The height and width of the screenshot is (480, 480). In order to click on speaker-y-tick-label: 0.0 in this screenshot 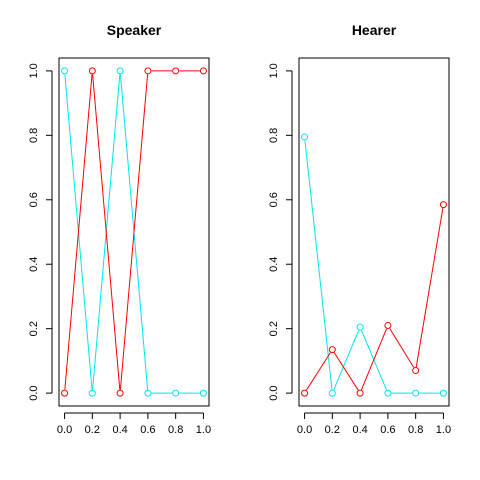, I will do `click(34, 392)`.